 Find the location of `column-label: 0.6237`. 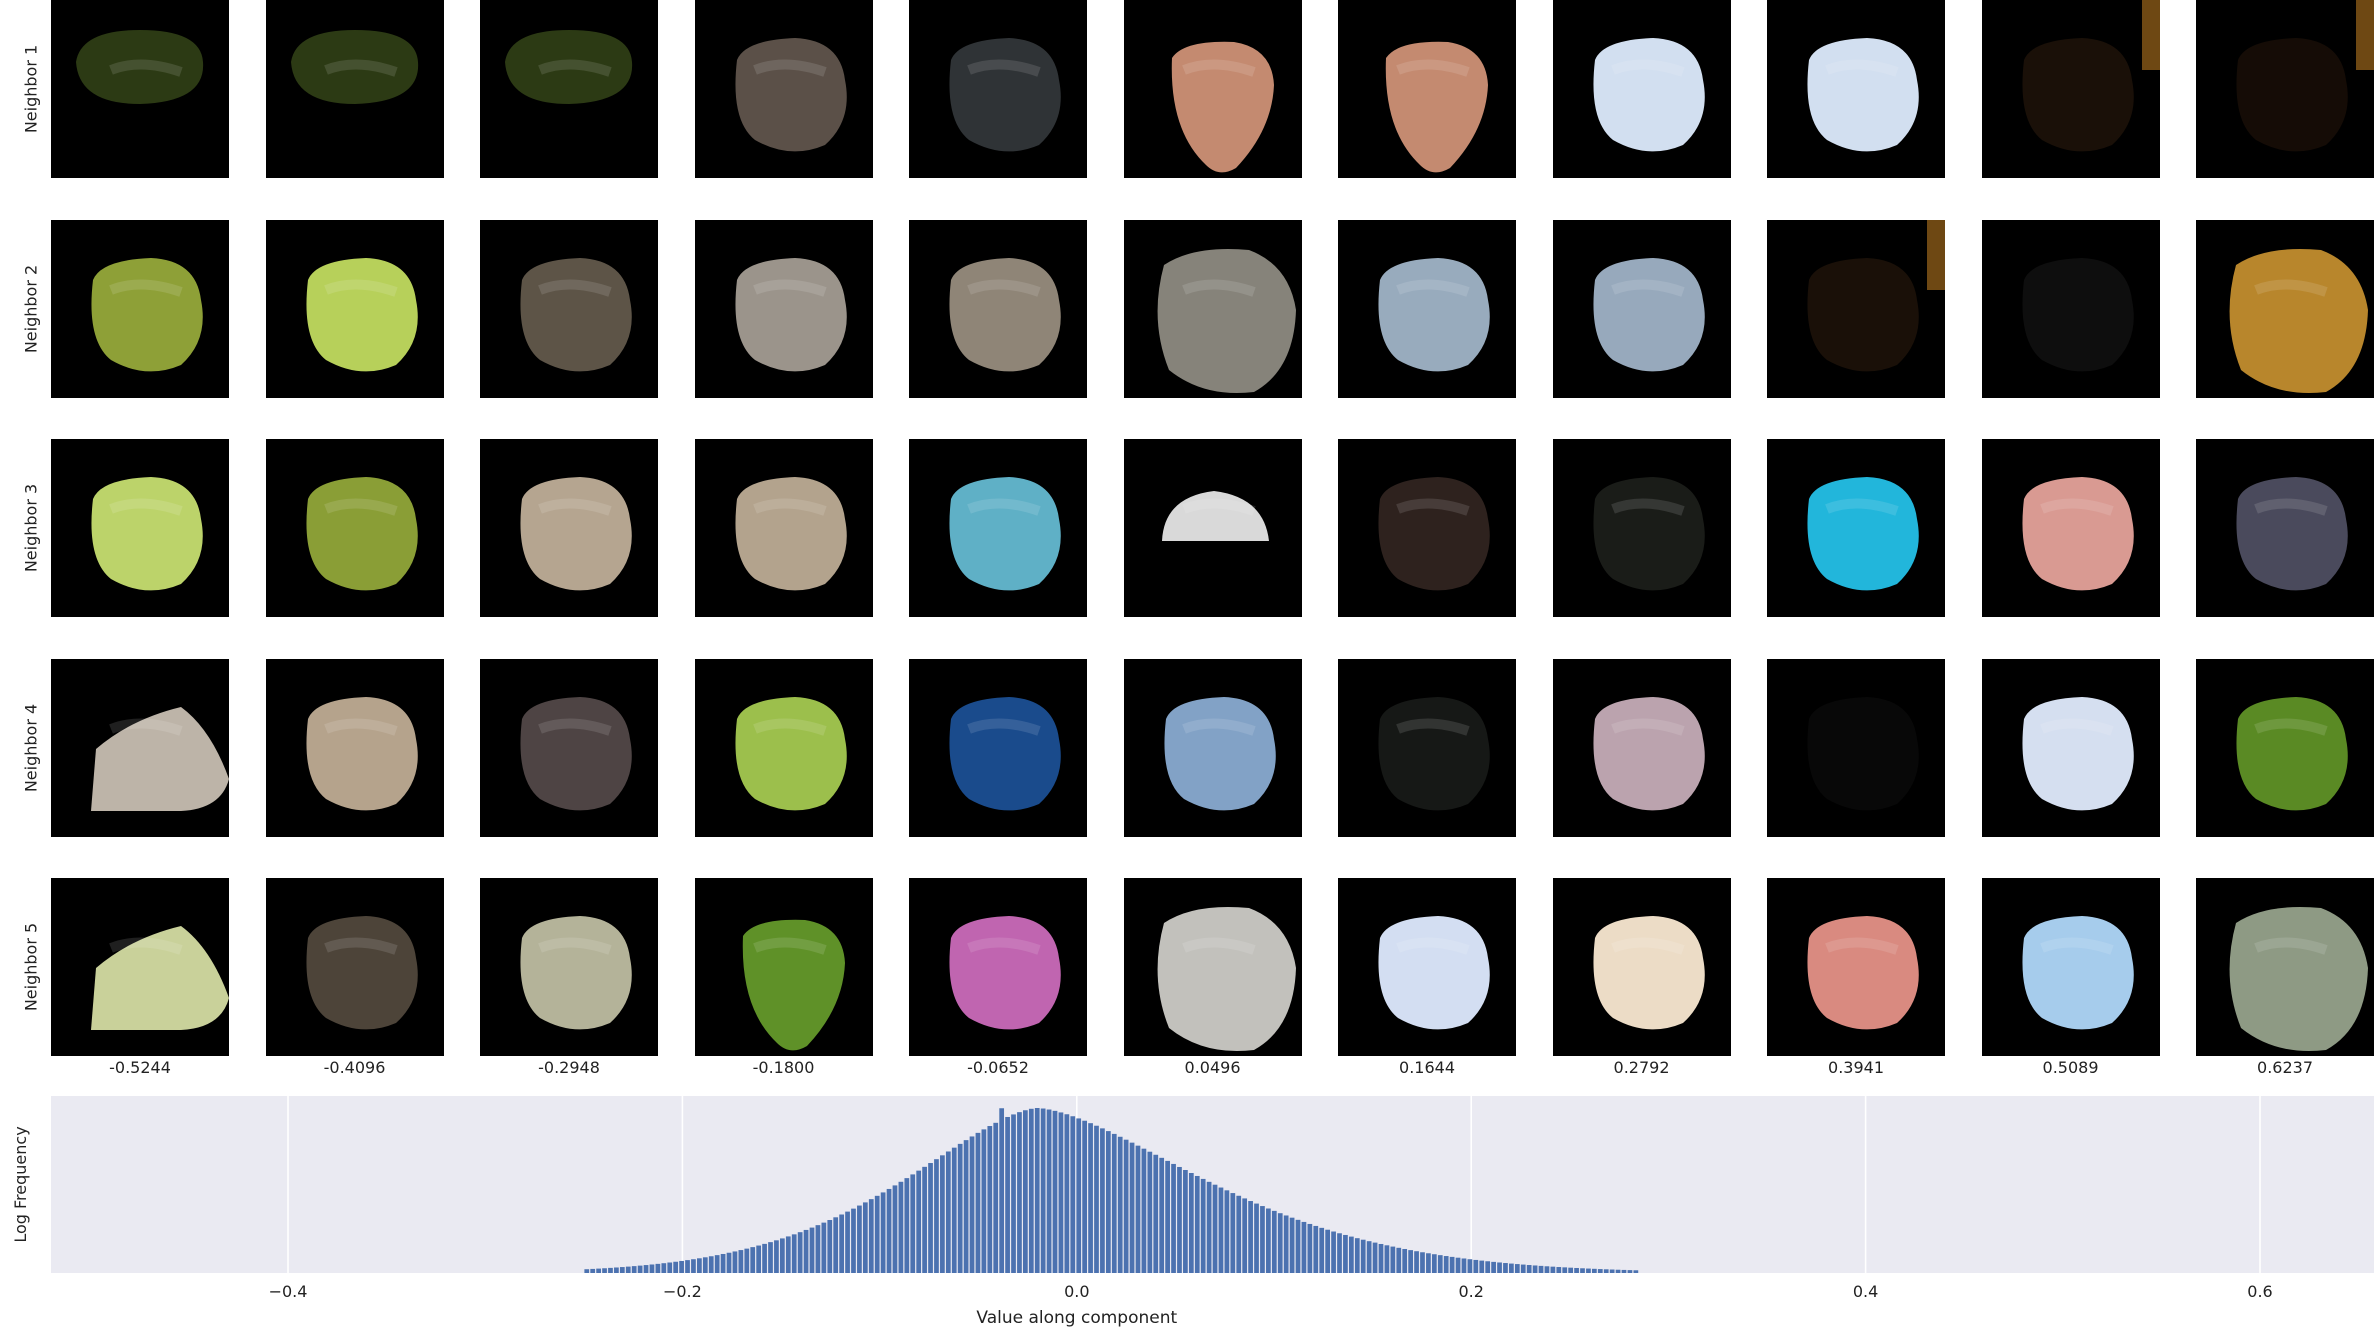

column-label: 0.6237 is located at coordinates (2285, 1067).